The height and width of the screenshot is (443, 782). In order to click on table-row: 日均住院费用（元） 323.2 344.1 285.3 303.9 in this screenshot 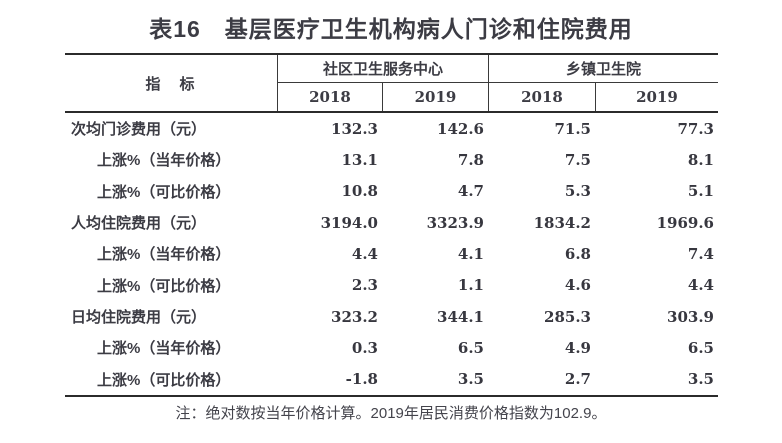, I will do `click(391, 316)`.